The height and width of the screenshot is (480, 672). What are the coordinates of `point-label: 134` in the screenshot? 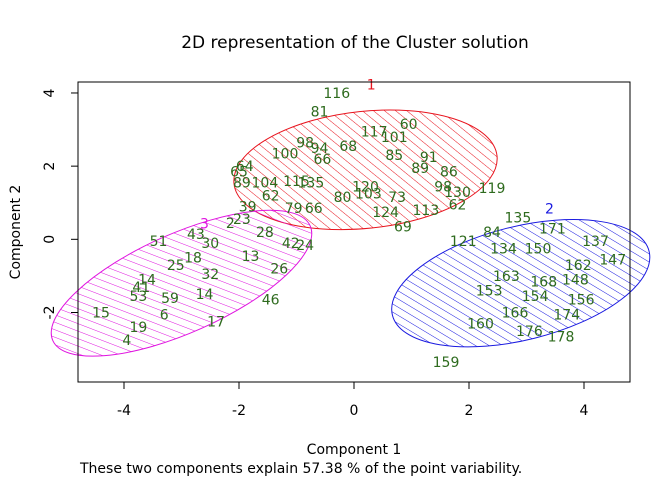 It's located at (503, 249).